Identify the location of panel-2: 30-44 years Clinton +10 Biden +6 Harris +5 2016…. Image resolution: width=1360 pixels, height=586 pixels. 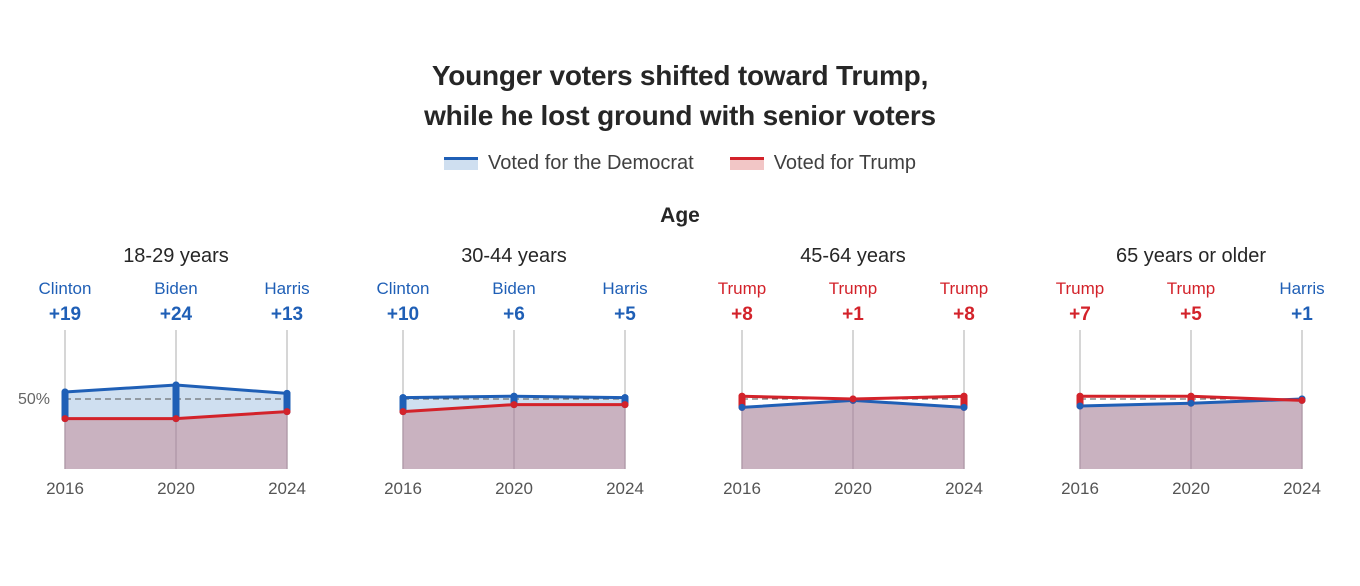
(512, 371).